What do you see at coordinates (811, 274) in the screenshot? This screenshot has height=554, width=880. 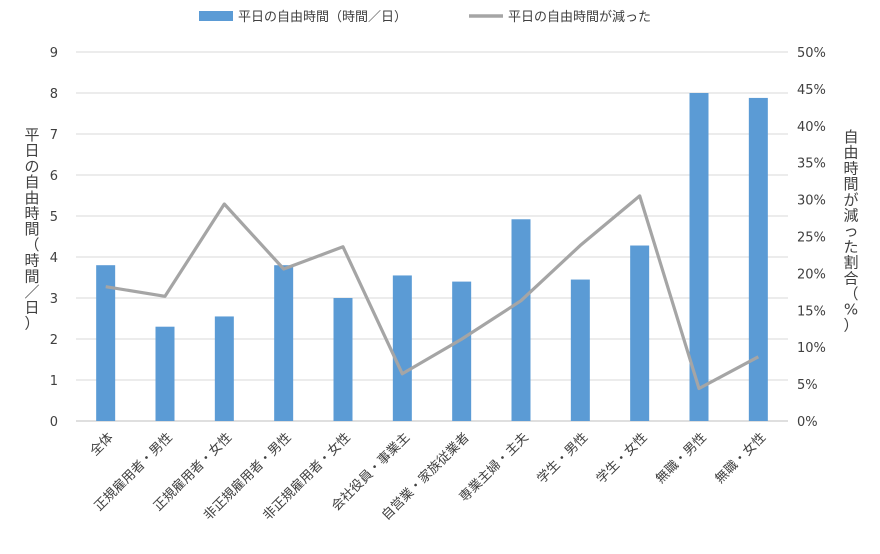 I see `y-right-tick-label: 20%` at bounding box center [811, 274].